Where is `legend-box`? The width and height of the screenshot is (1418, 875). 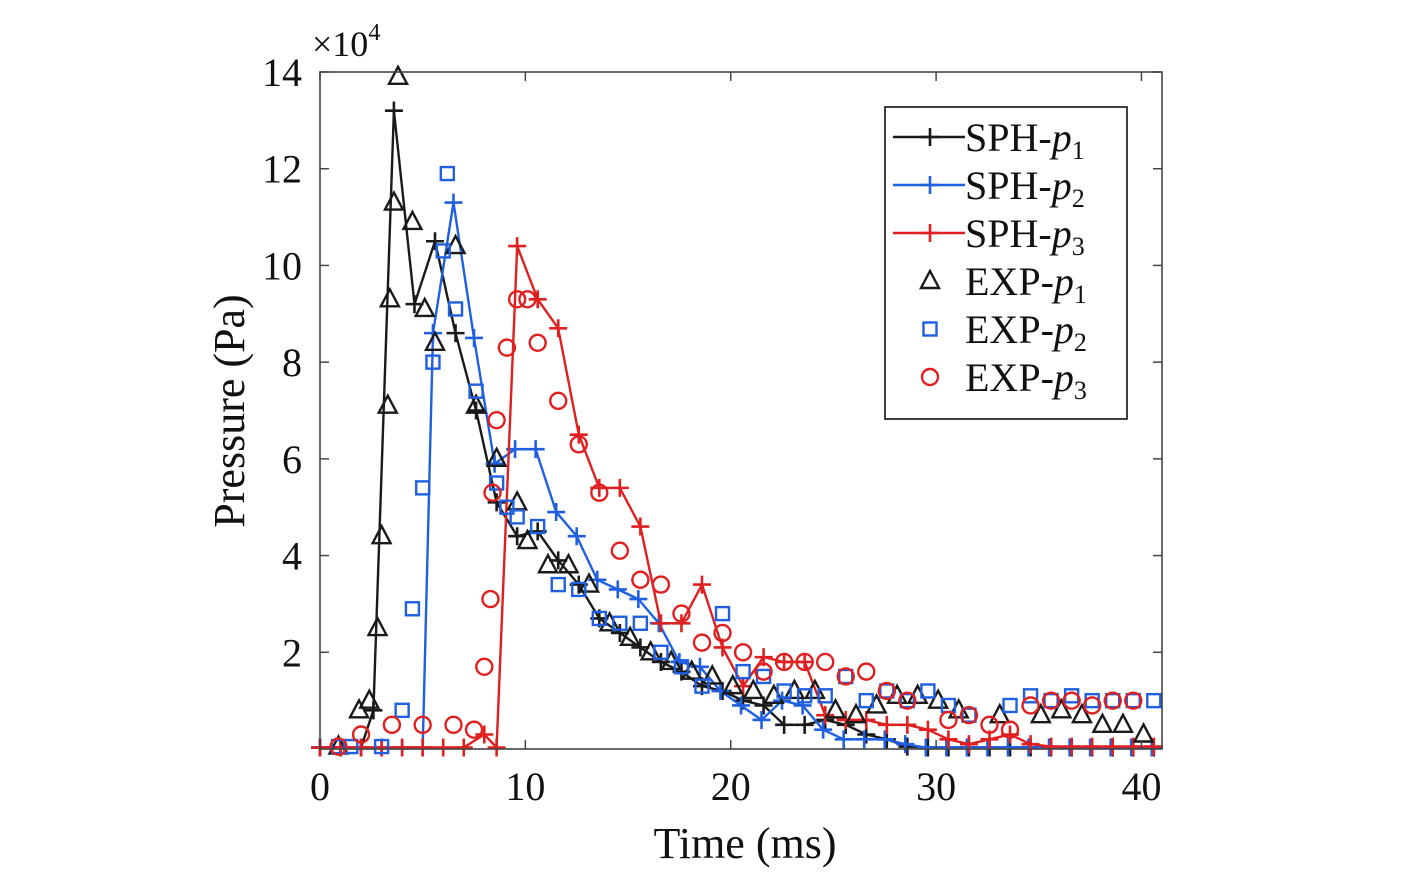
legend-box is located at coordinates (1006, 263).